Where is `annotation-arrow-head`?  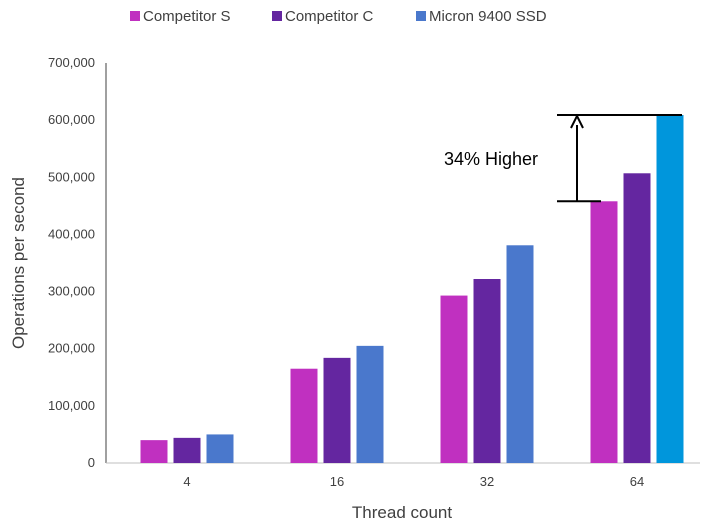 annotation-arrow-head is located at coordinates (577, 121).